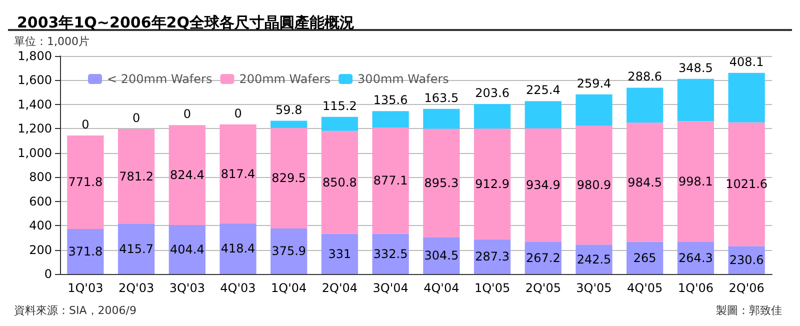 This screenshot has height=326, width=800. I want to click on x-tick-label: 2Q'03, so click(136, 288).